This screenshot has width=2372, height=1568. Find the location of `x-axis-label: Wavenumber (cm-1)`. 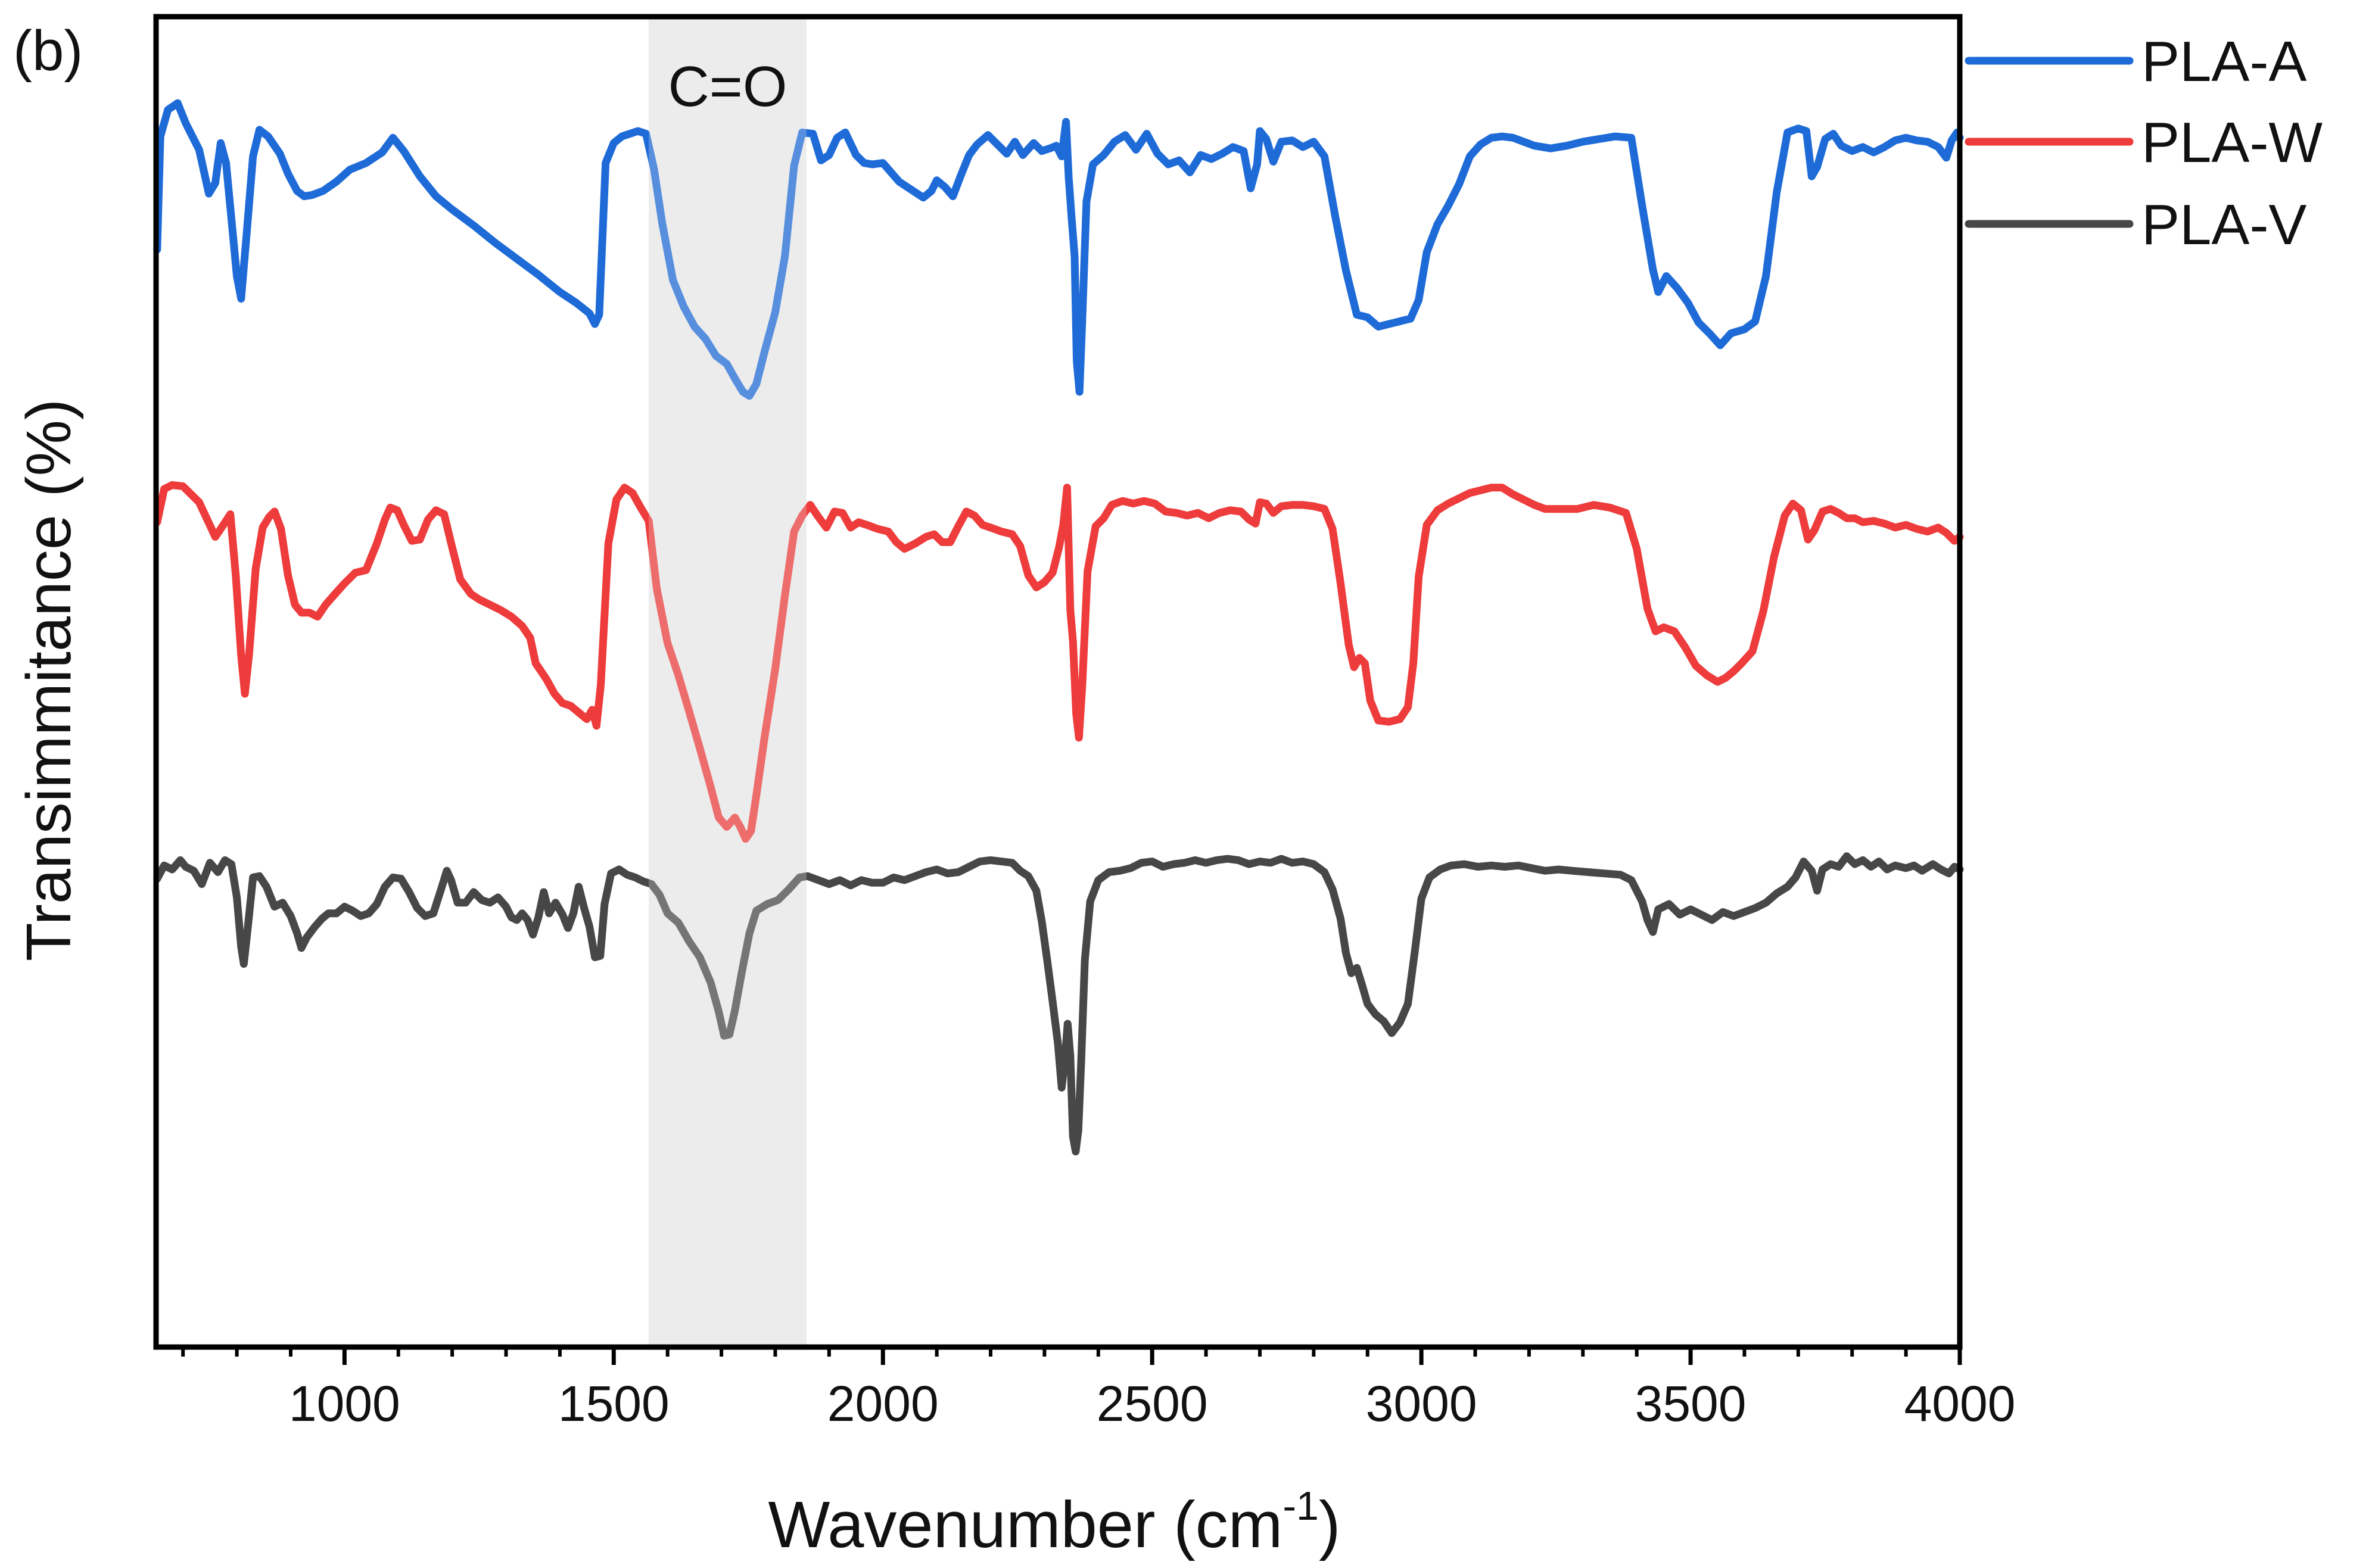

x-axis-label: Wavenumber (cm-1) is located at coordinates (1054, 1522).